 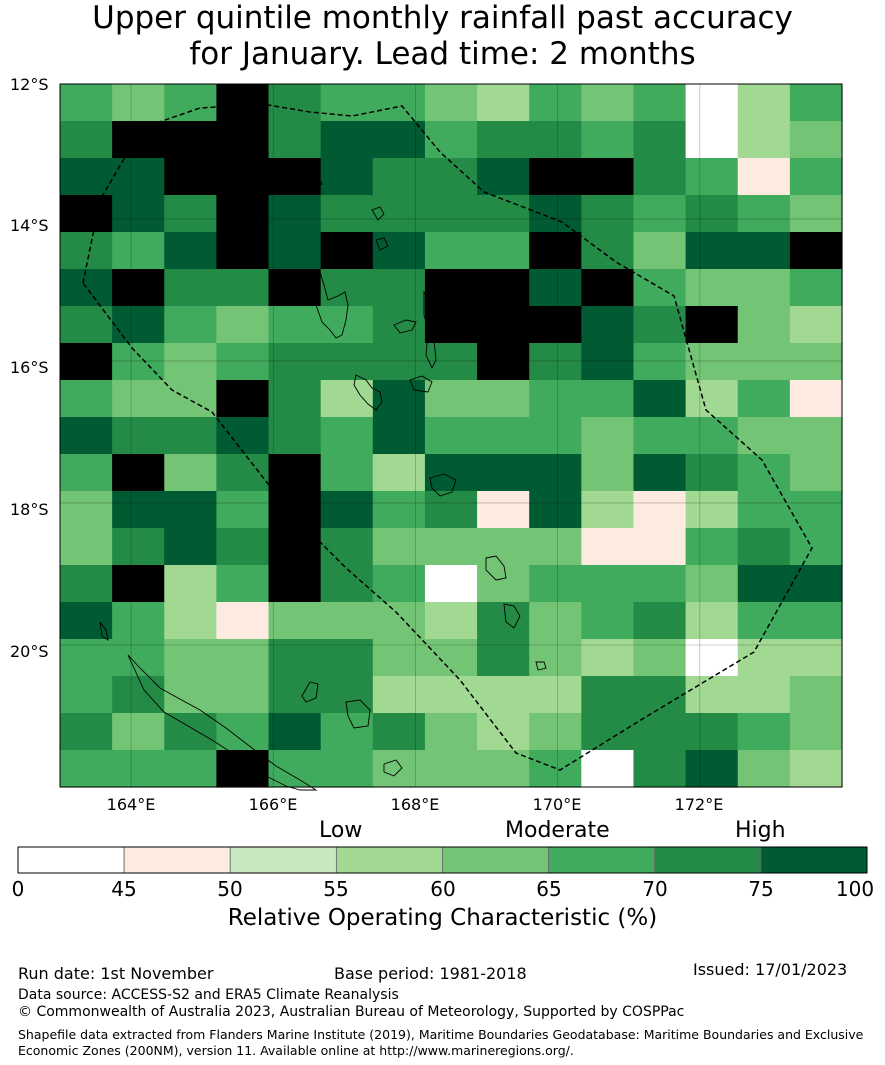 I want to click on lon-tick-label: 166°E, so click(x=273, y=804).